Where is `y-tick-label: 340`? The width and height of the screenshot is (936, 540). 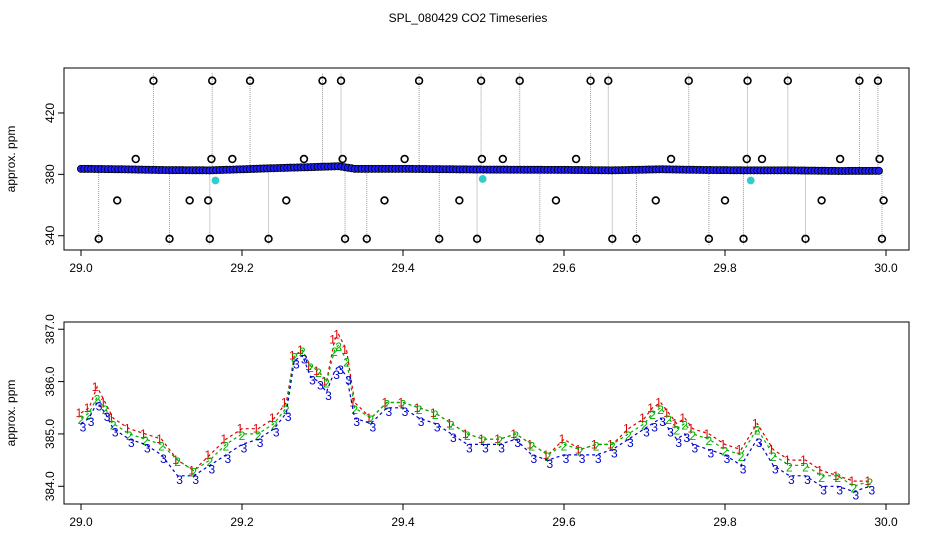
y-tick-label: 340 is located at coordinates (50, 235).